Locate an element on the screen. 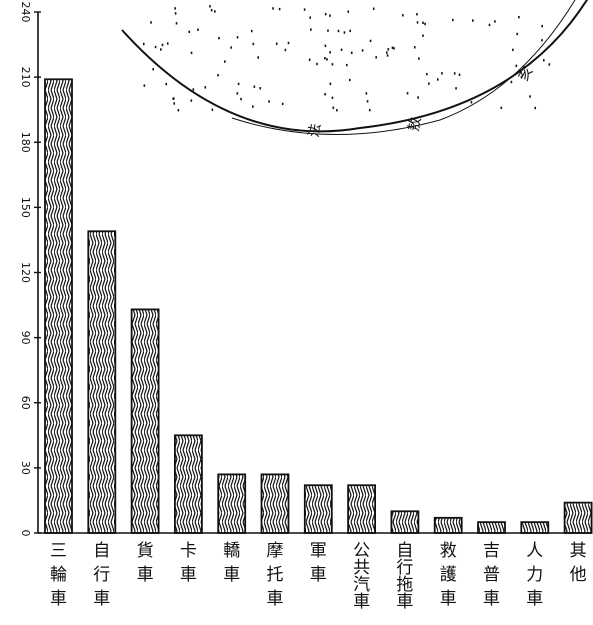  y-tick-label: 120 is located at coordinates (25, 272).